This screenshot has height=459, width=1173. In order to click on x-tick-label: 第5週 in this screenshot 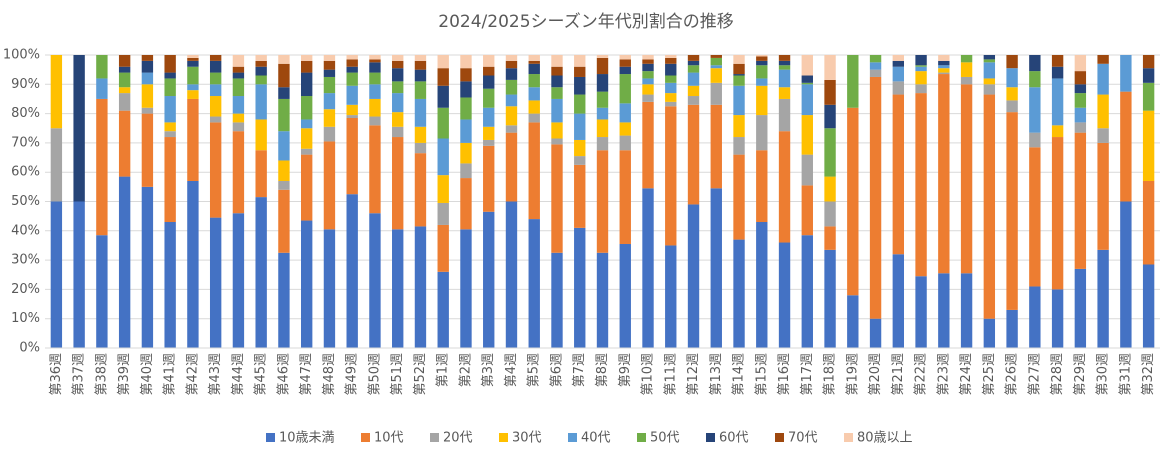, I will do `click(534, 370)`.